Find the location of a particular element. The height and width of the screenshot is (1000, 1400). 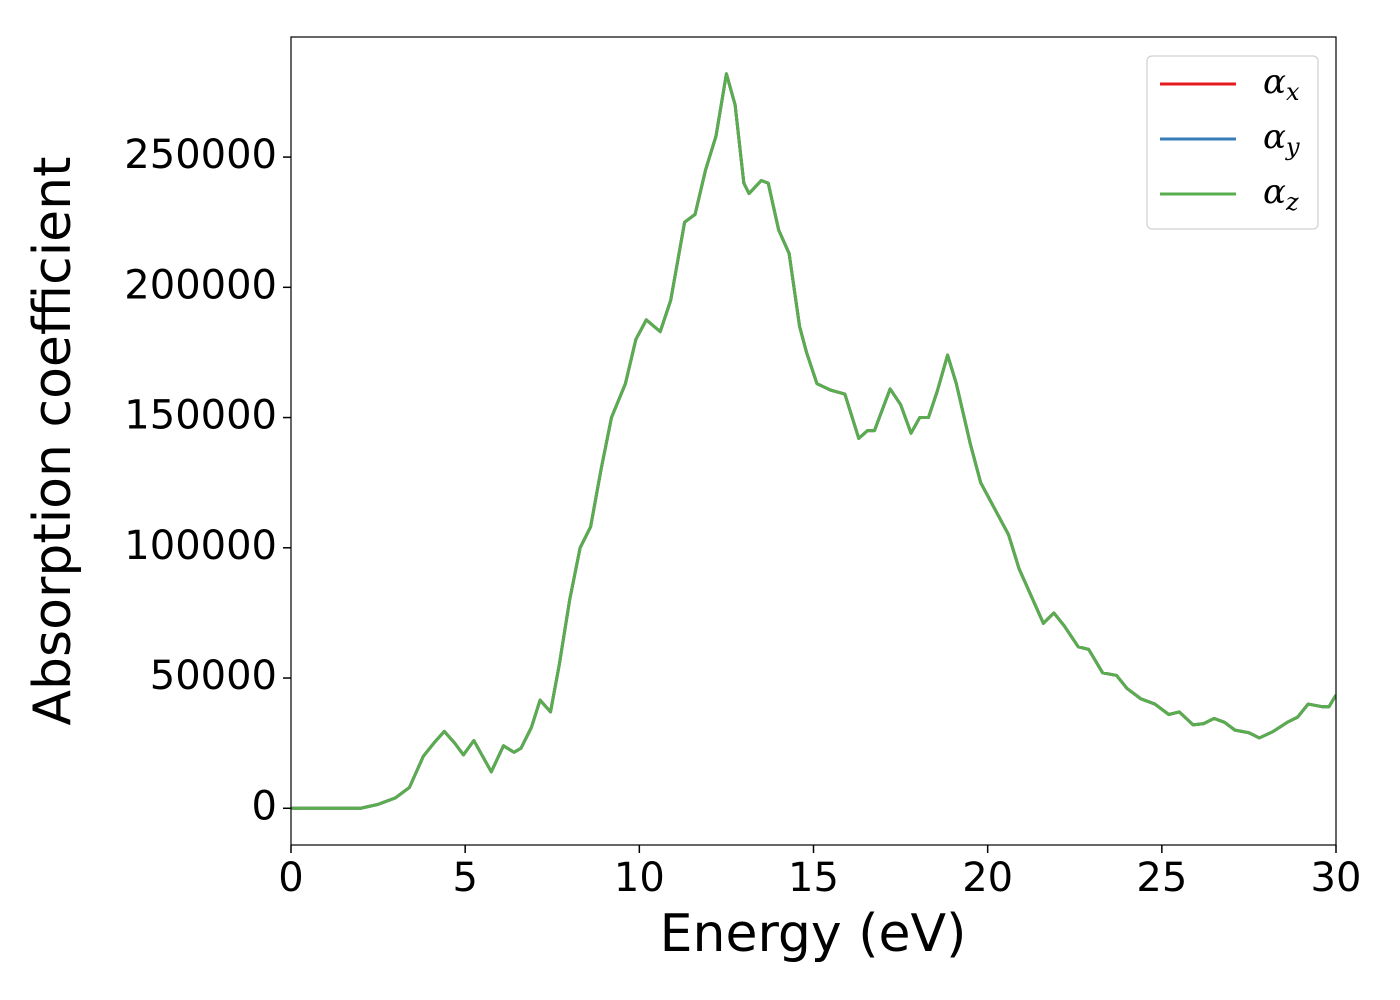

legend: αx αy αz is located at coordinates (1232, 142).